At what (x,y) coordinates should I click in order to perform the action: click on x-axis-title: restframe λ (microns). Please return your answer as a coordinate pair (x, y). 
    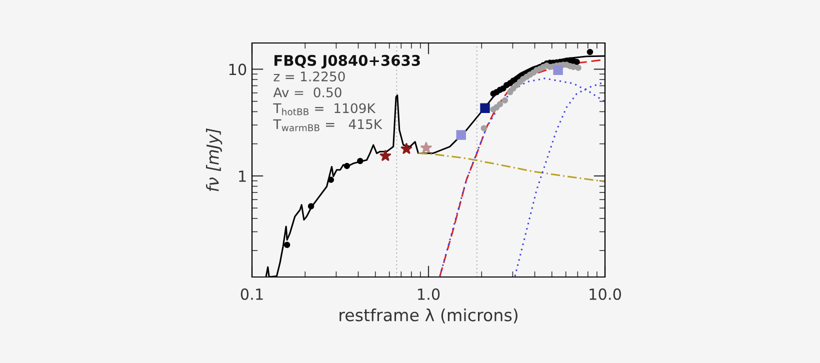
    Looking at the image, I should click on (429, 316).